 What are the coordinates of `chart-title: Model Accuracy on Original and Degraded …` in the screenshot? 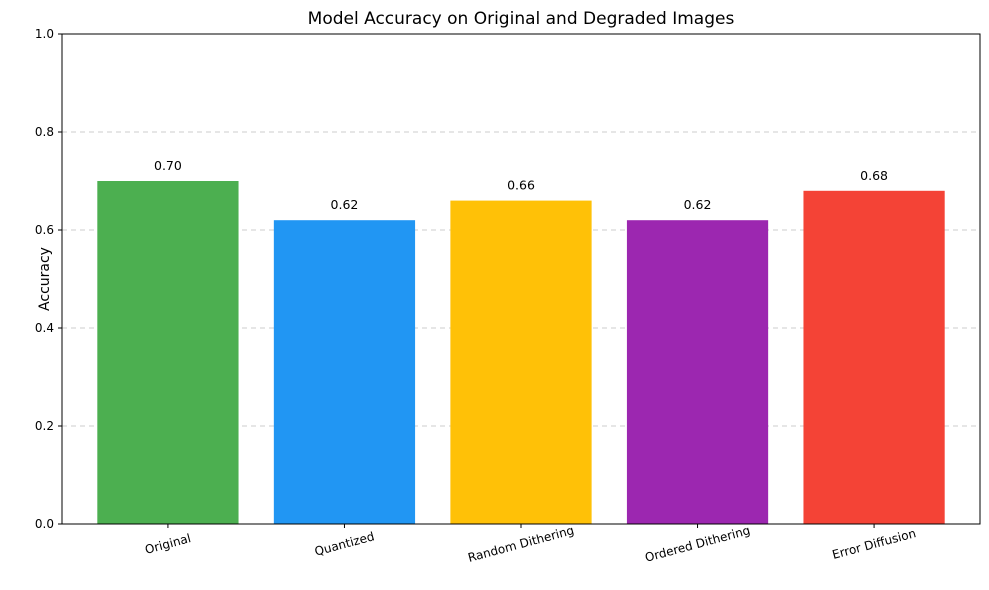 It's located at (521, 19).